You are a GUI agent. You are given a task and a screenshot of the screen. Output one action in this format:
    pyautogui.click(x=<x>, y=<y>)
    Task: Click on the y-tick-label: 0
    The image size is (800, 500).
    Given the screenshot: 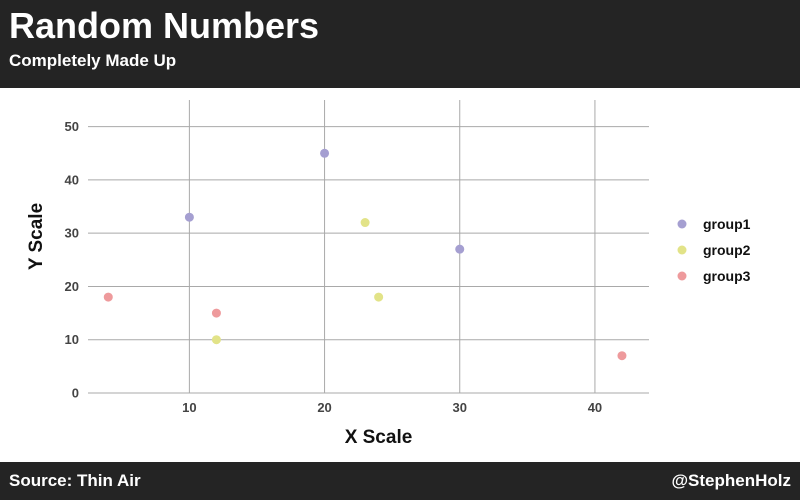 What is the action you would take?
    pyautogui.click(x=75, y=393)
    